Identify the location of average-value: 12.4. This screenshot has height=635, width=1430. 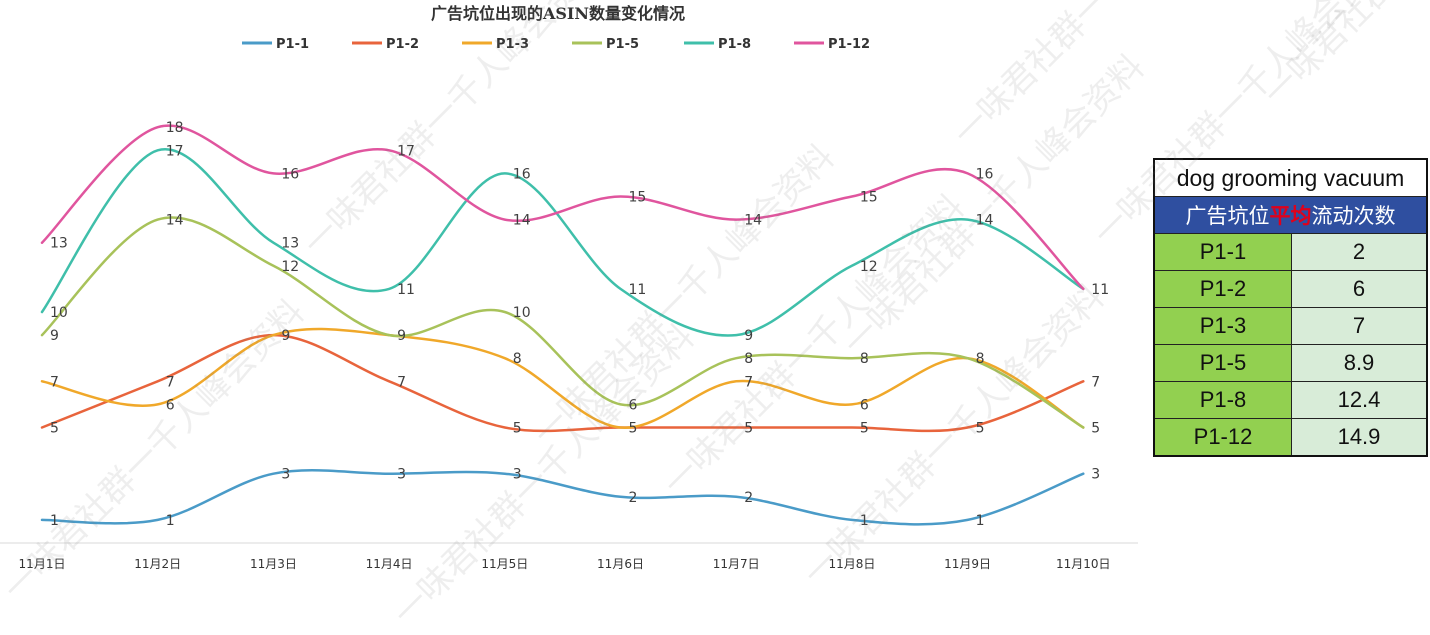
(1359, 400).